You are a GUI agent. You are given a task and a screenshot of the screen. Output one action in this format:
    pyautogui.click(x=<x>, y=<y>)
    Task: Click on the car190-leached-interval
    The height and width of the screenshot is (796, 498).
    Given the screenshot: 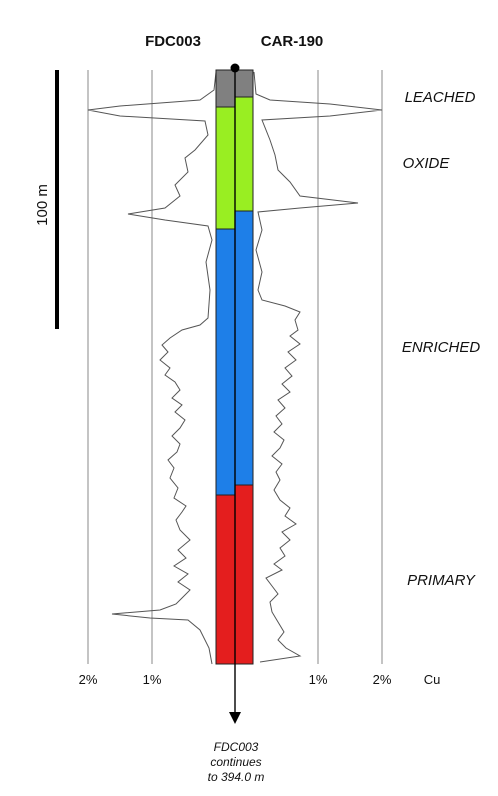 What is the action you would take?
    pyautogui.click(x=244, y=83)
    